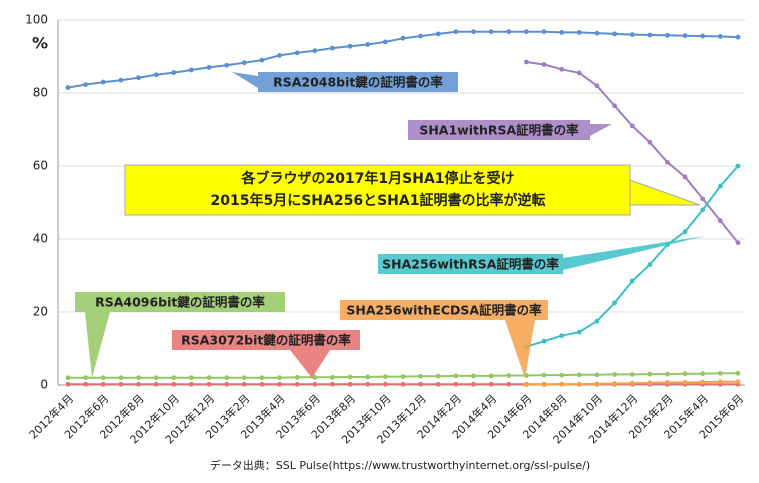 The image size is (759, 483). Describe the element at coordinates (40, 43) in the screenshot. I see `y-unit: %` at that location.